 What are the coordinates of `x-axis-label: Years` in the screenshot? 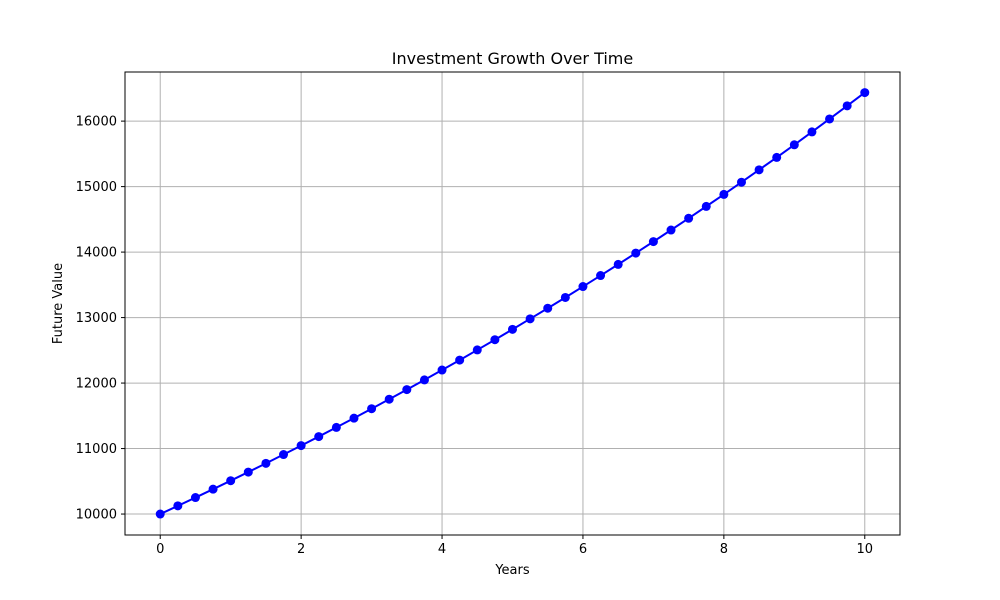 It's located at (512, 570).